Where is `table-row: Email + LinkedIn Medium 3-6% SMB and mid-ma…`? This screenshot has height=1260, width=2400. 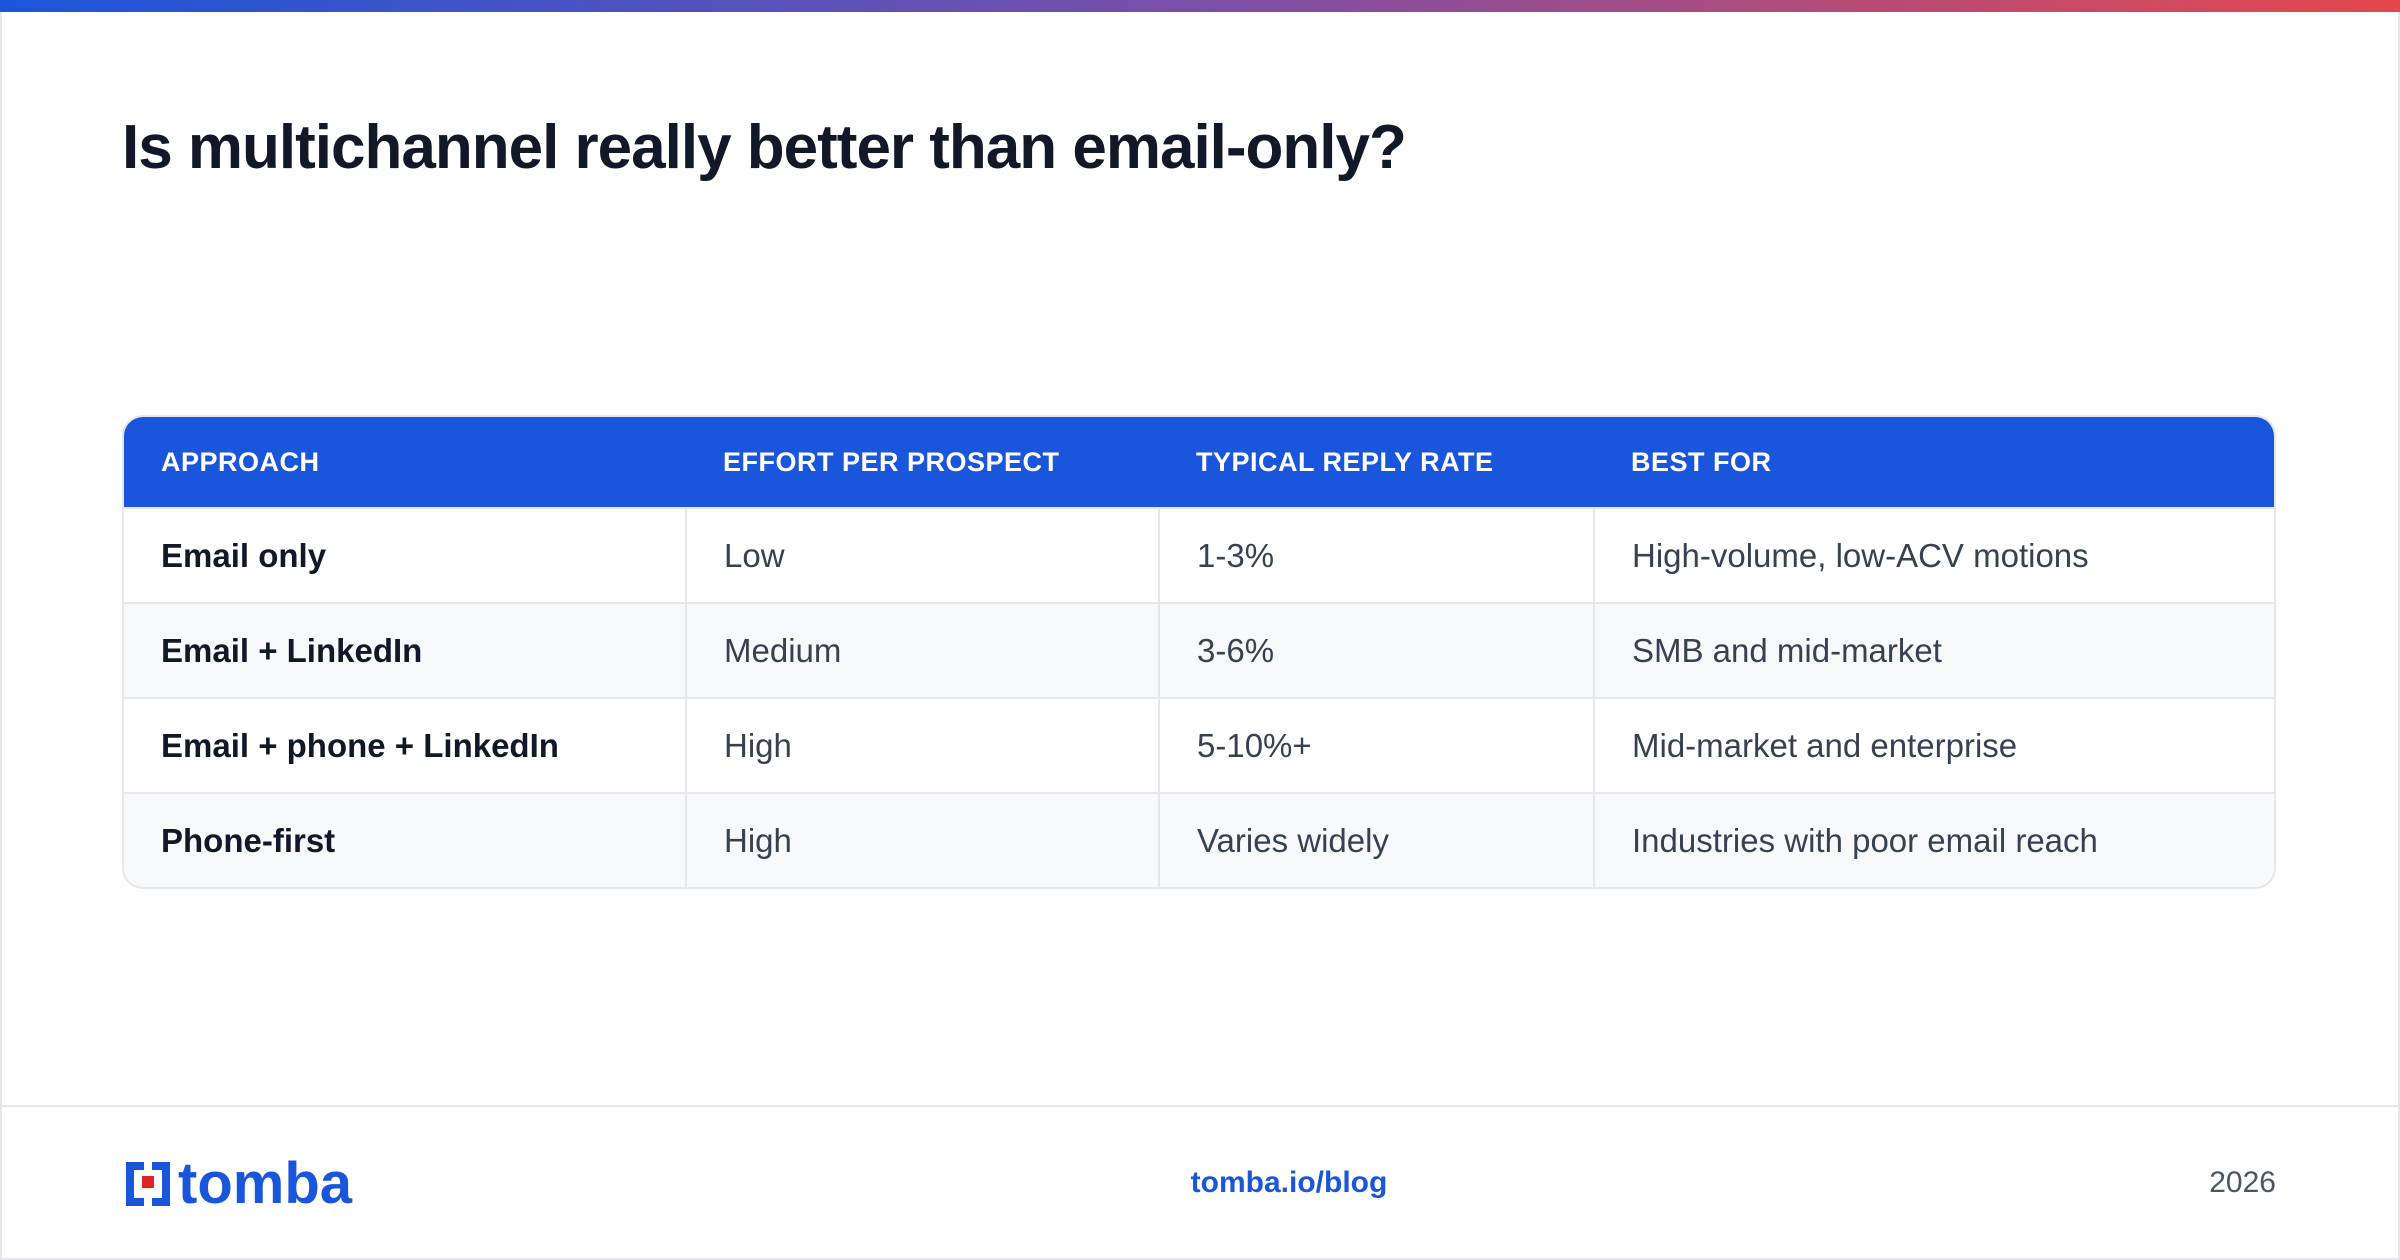 table-row: Email + LinkedIn Medium 3-6% SMB and mid-ma… is located at coordinates (1199, 650).